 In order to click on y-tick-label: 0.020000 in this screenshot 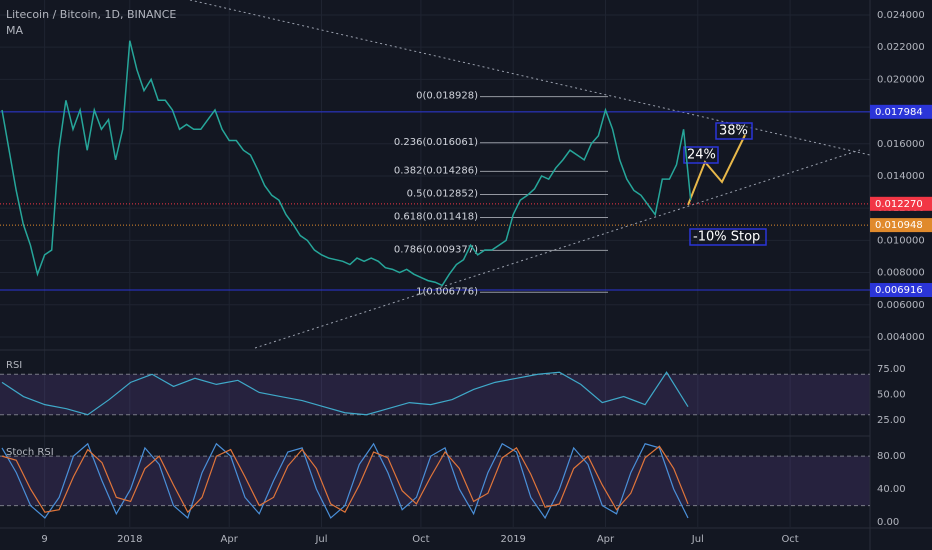, I will do `click(901, 79)`.